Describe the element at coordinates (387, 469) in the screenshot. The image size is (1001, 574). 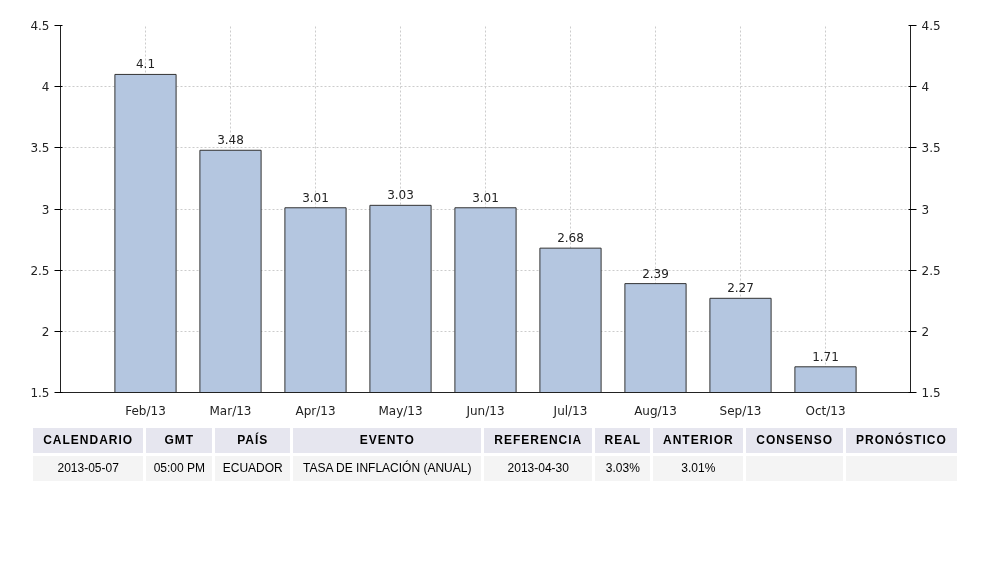
I see `text: TASA DE INFLACIÓN (ANUAL)` at that location.